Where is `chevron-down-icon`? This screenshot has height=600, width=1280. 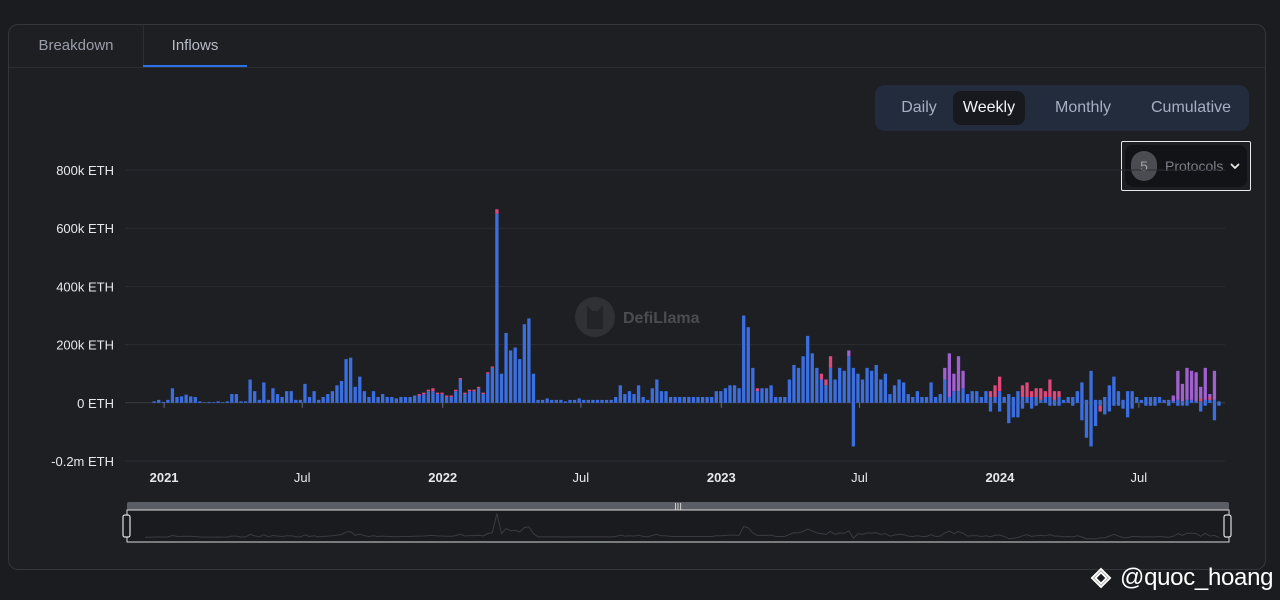 chevron-down-icon is located at coordinates (1235, 166).